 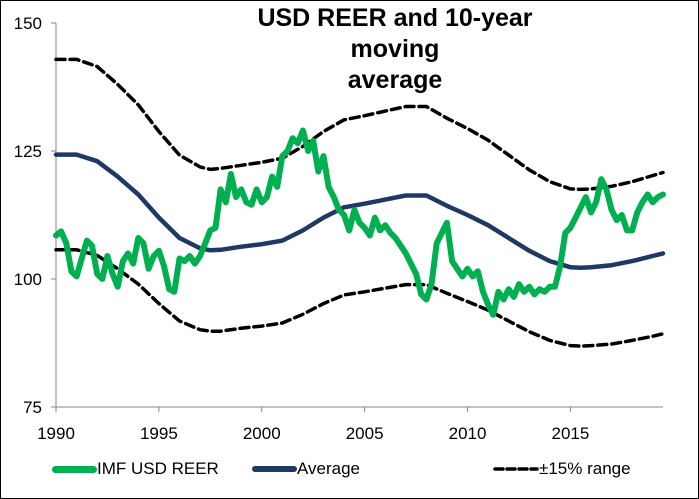 I want to click on legend: IMF USD REER Average ±15% range, so click(x=349, y=469).